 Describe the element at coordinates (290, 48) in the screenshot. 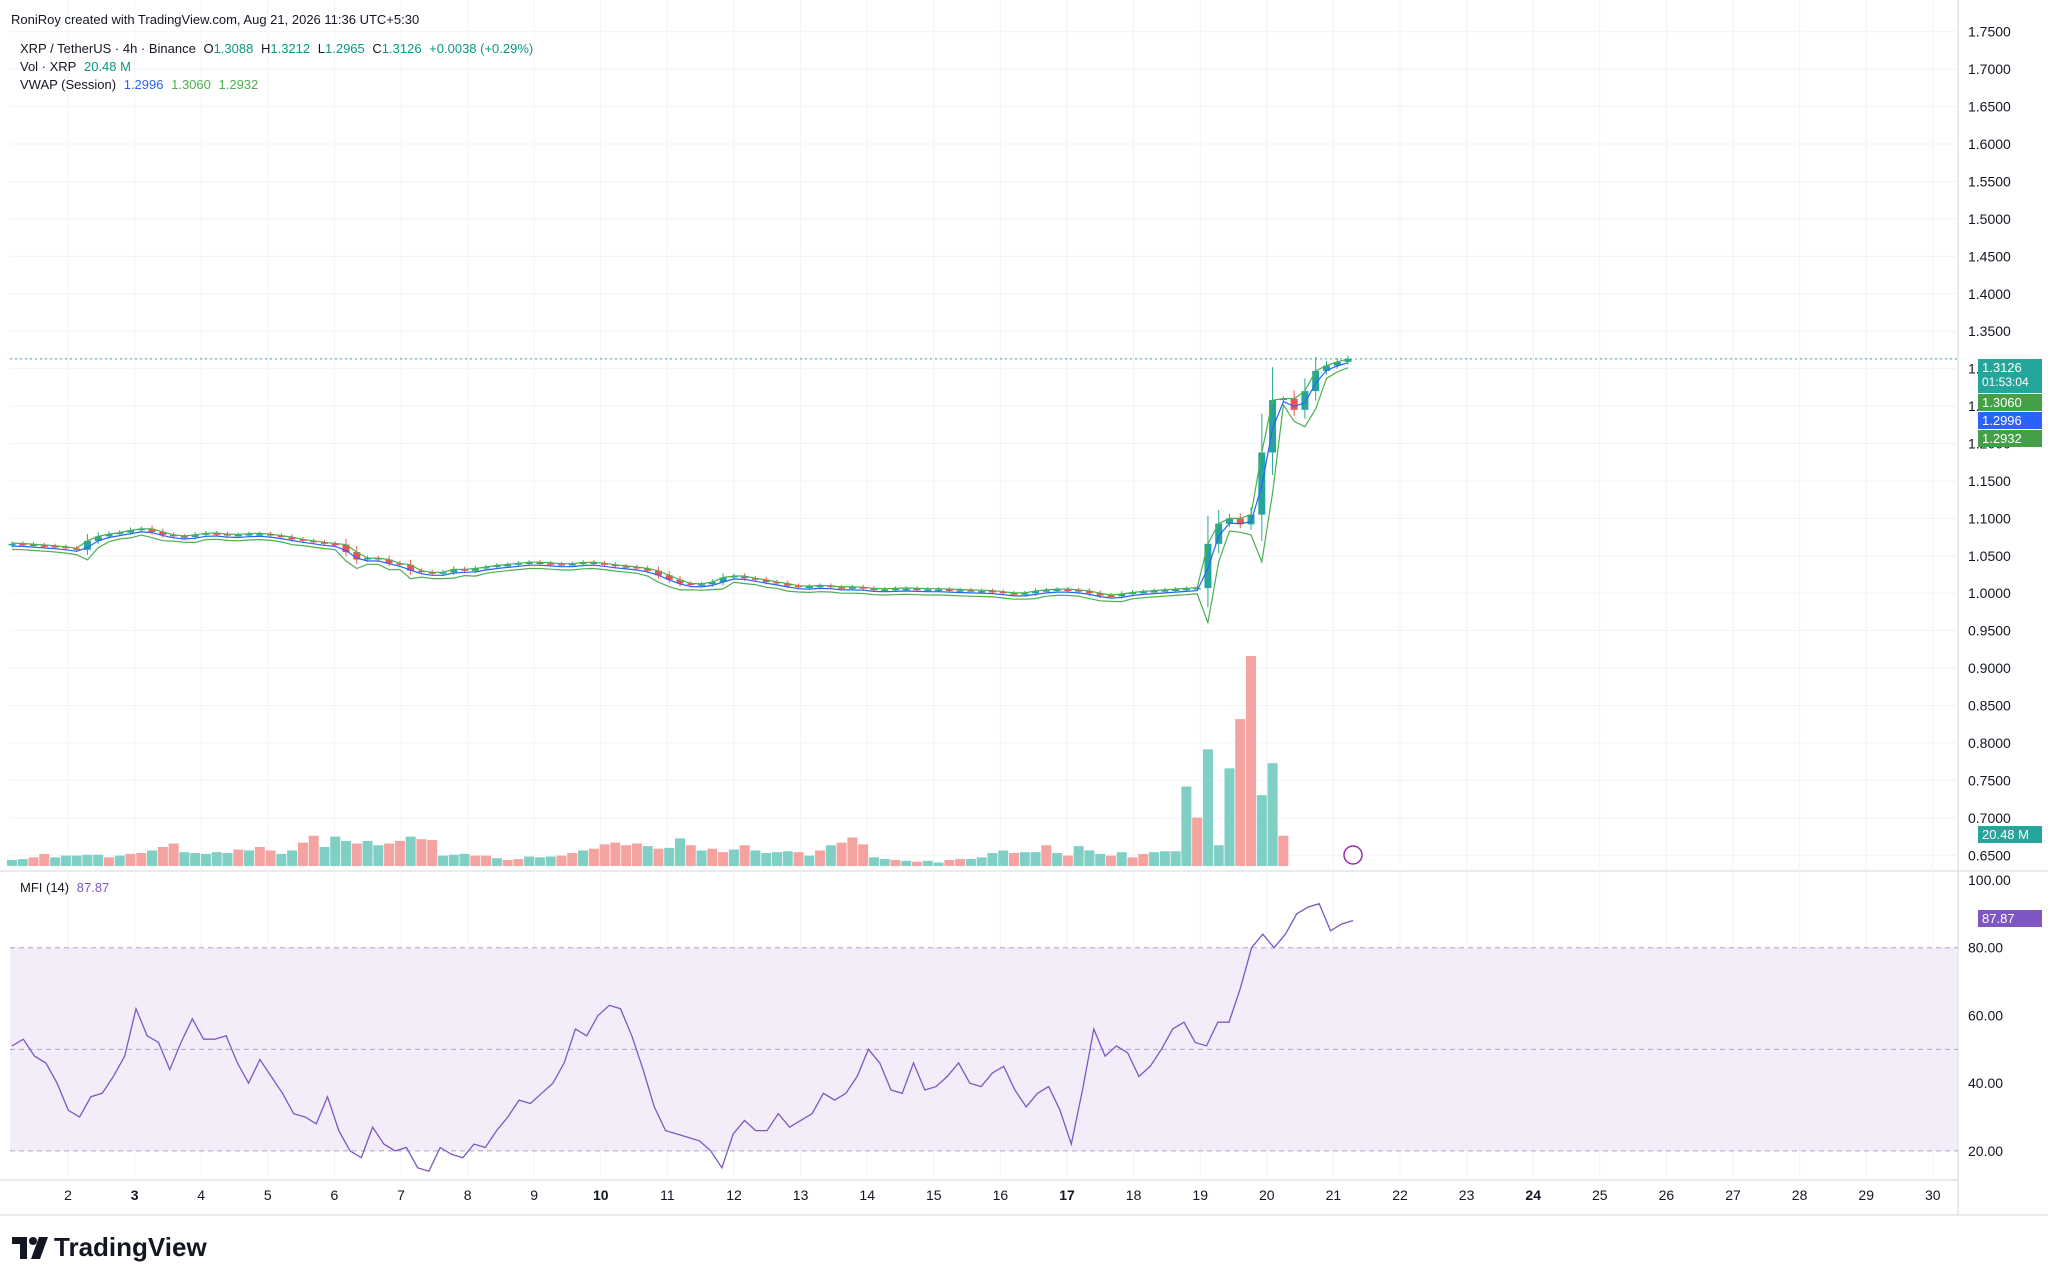

I see `high-value: 1.3212` at that location.